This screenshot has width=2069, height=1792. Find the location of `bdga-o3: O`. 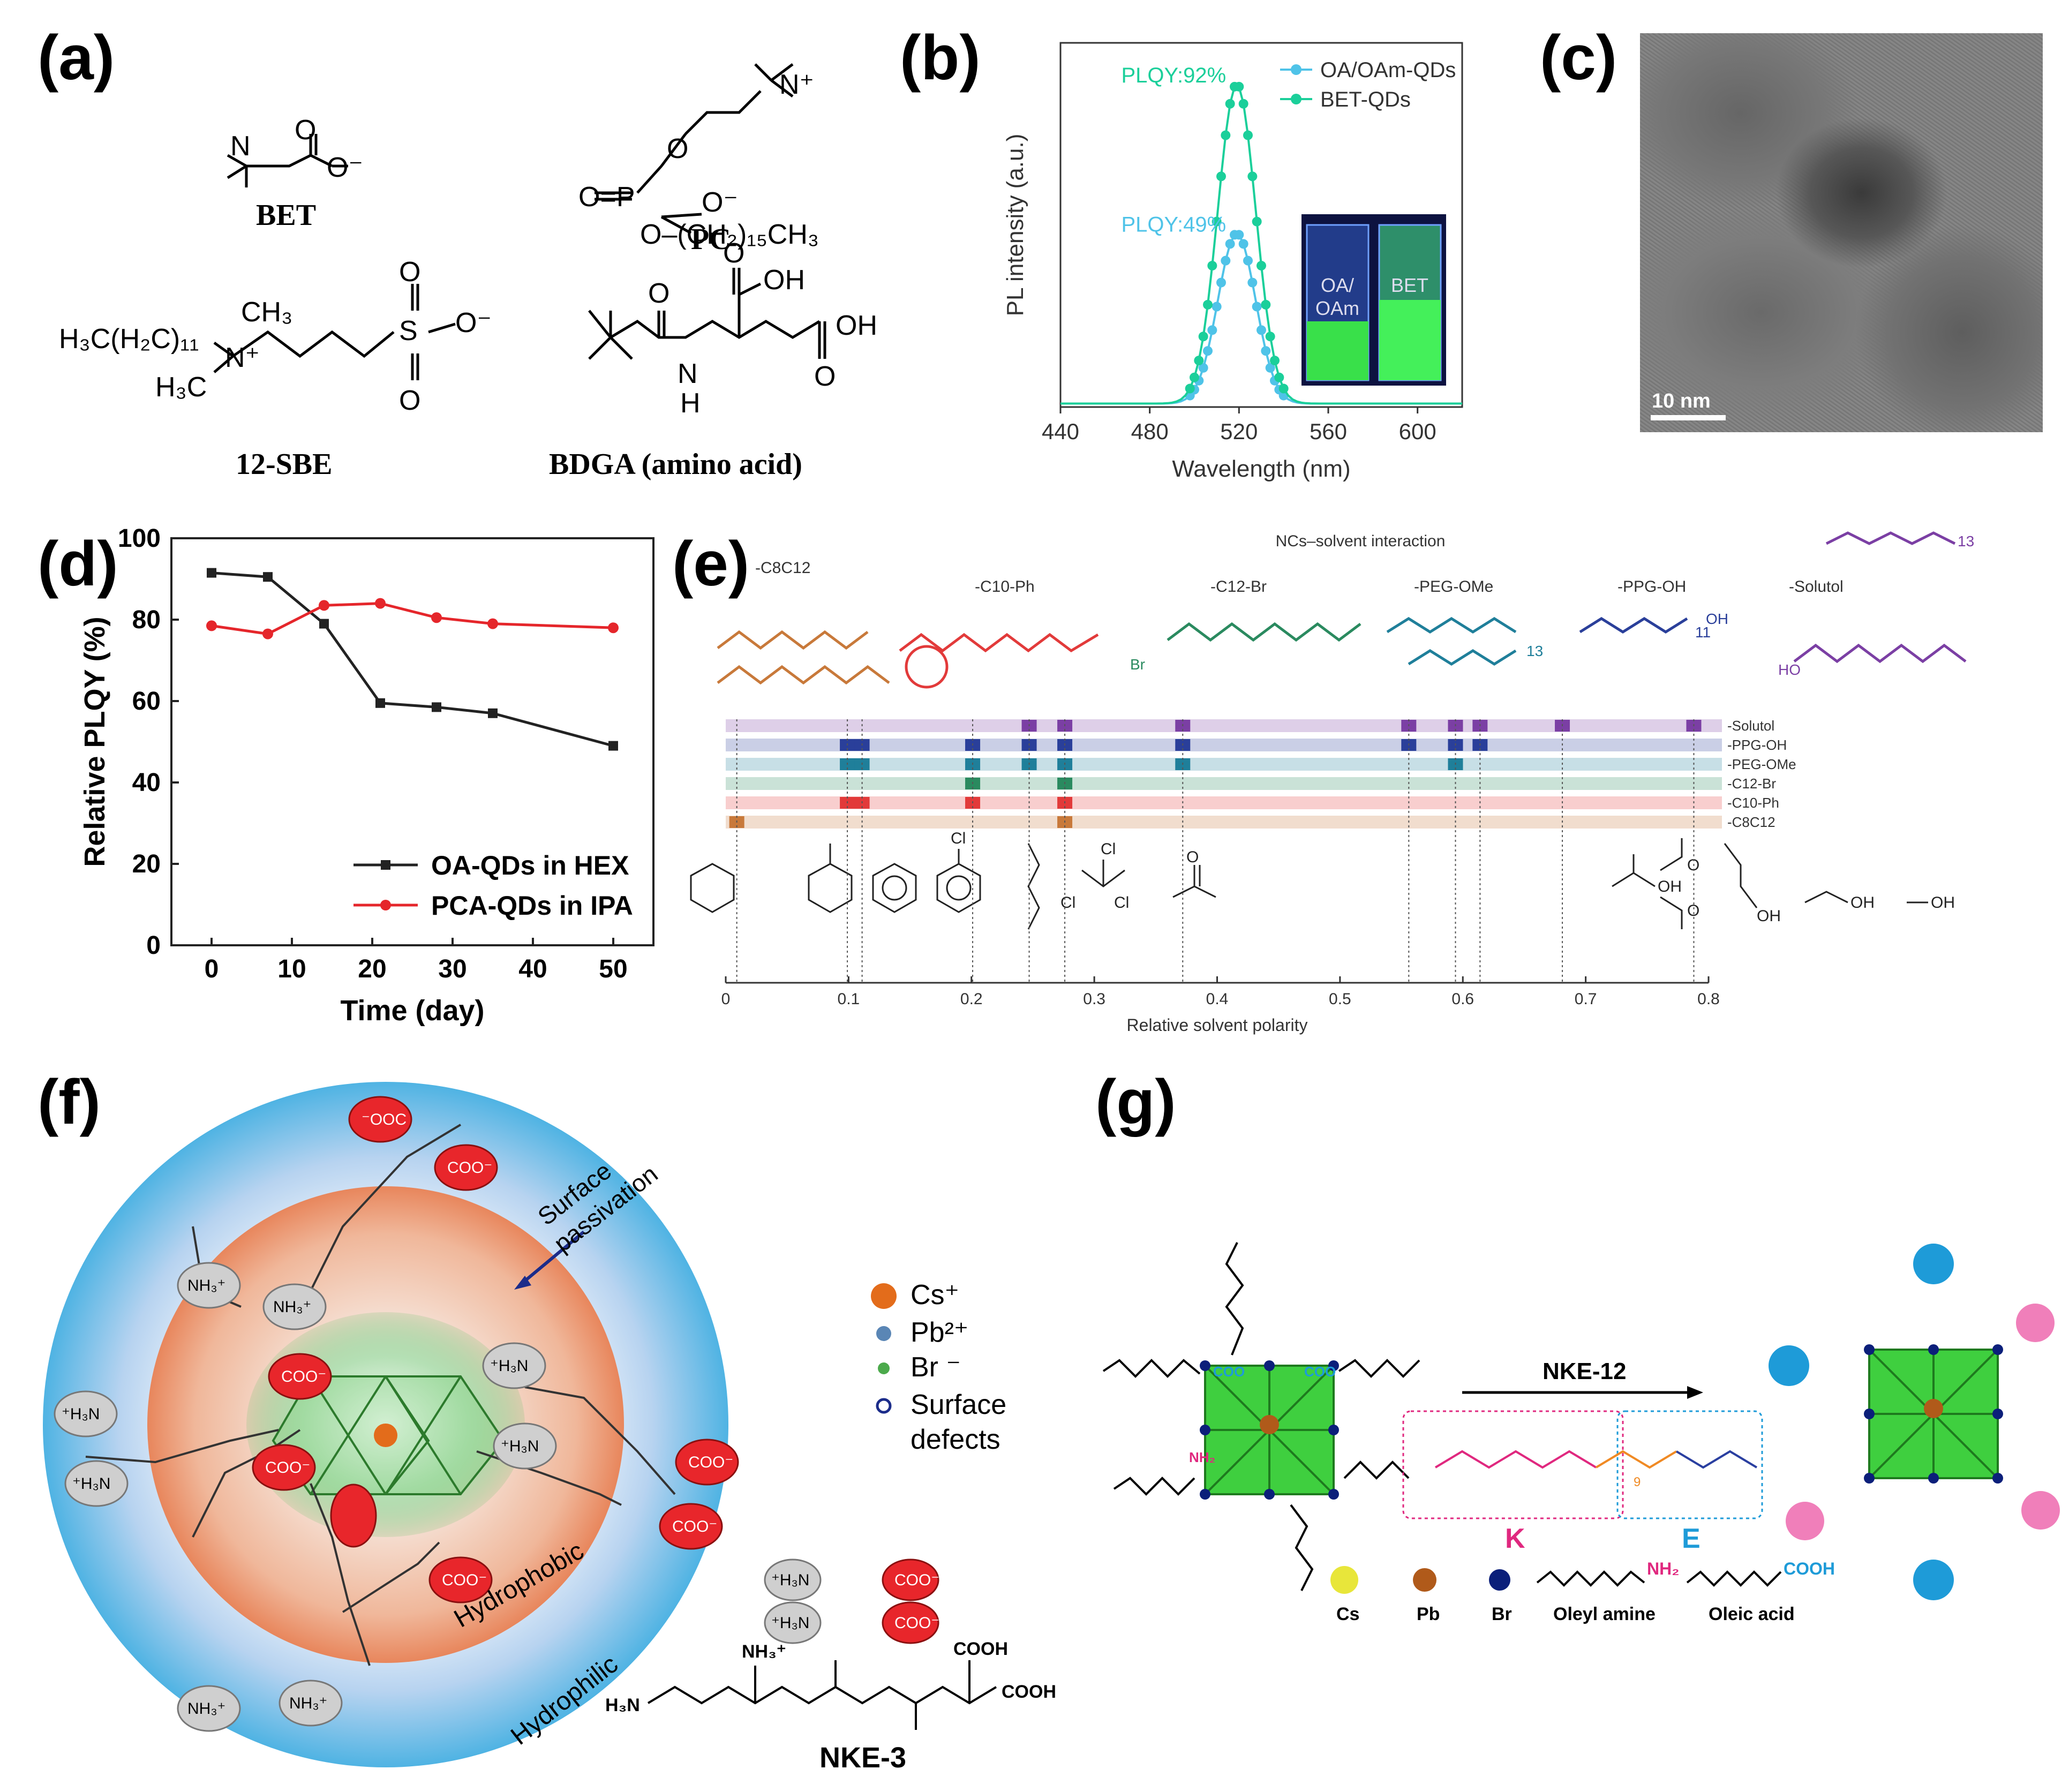

bdga-o3: O is located at coordinates (825, 376).